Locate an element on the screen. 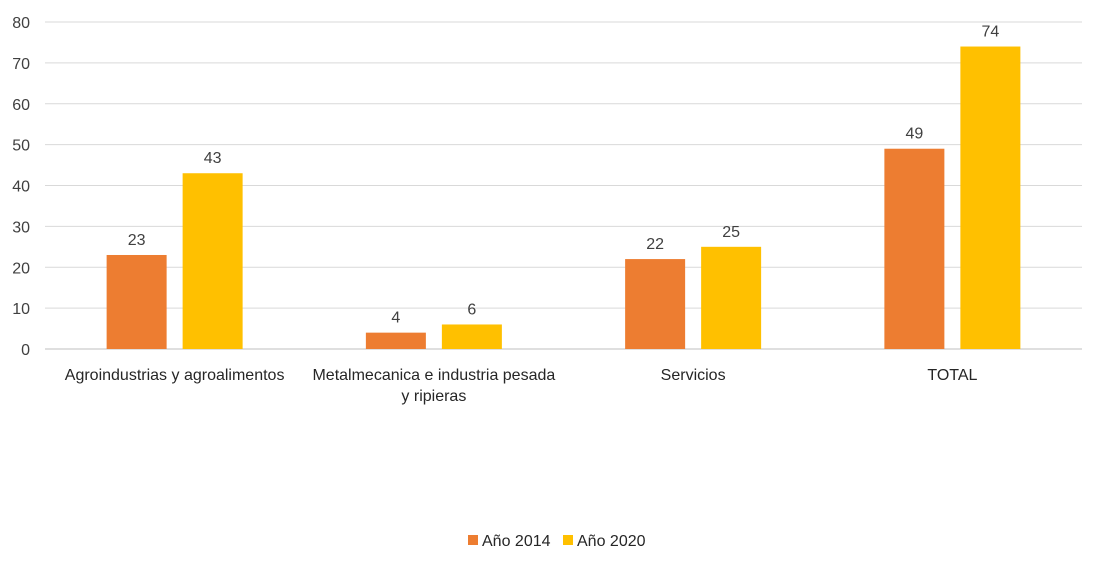 This screenshot has height=565, width=1097. y-tick-label: 50 is located at coordinates (21, 146).